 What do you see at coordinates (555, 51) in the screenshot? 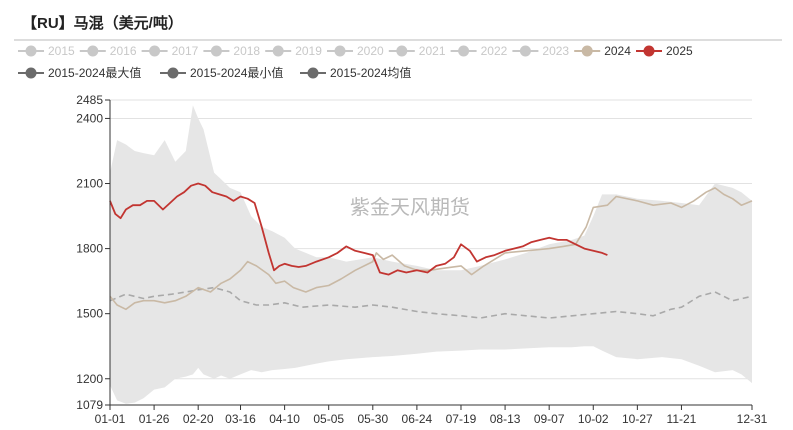
I see `legend-label: 2023` at bounding box center [555, 51].